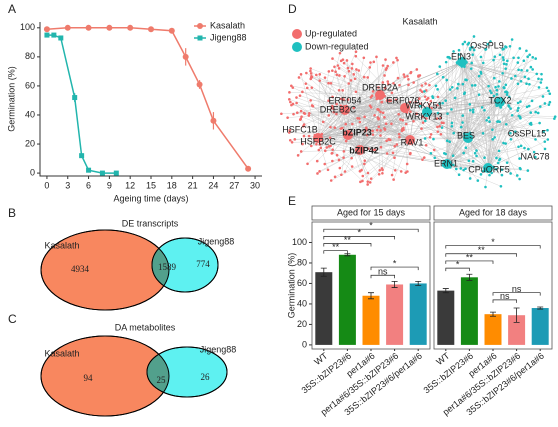  Describe the element at coordinates (321, 358) in the screenshot. I see `x-tick-label: WT` at that location.